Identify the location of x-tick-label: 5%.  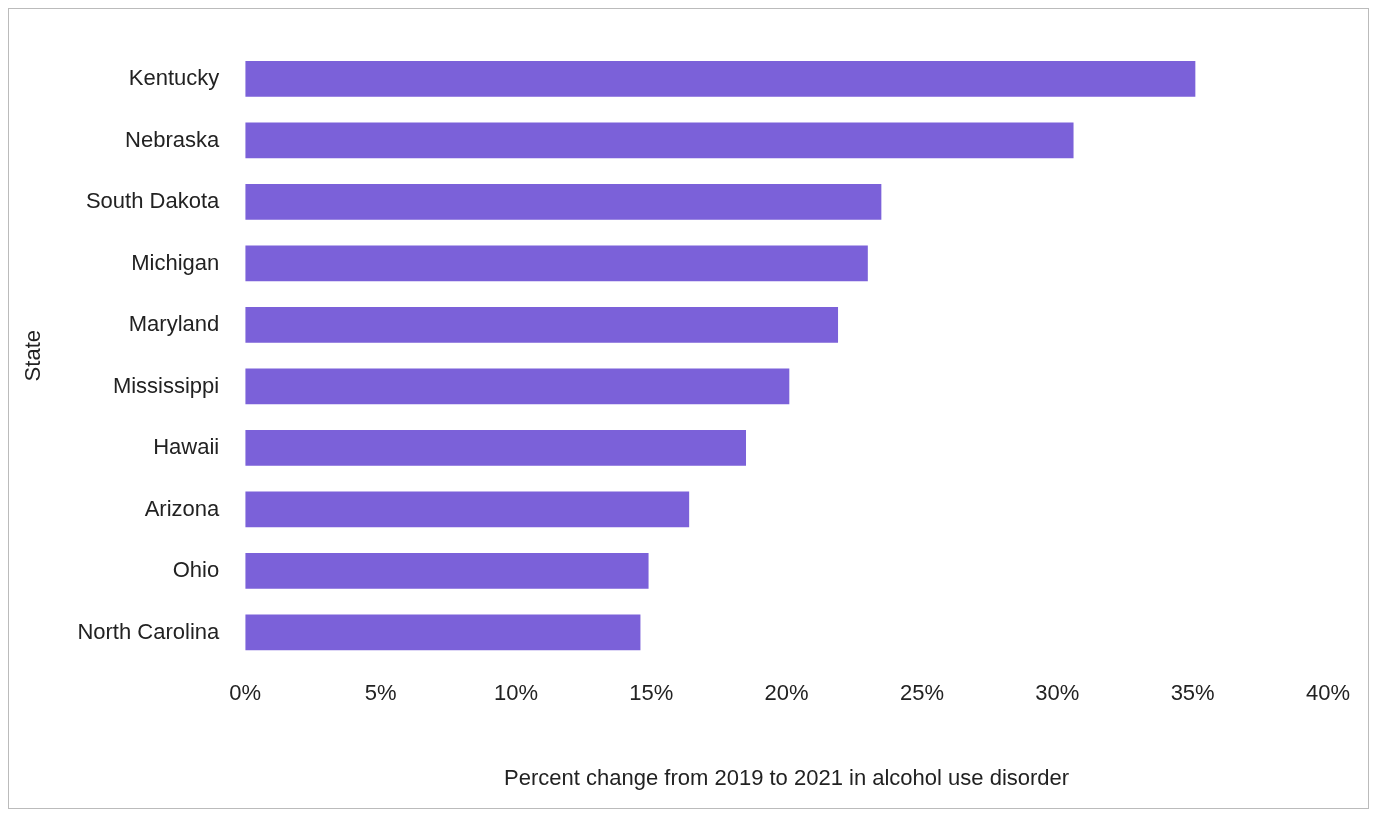
(380, 693).